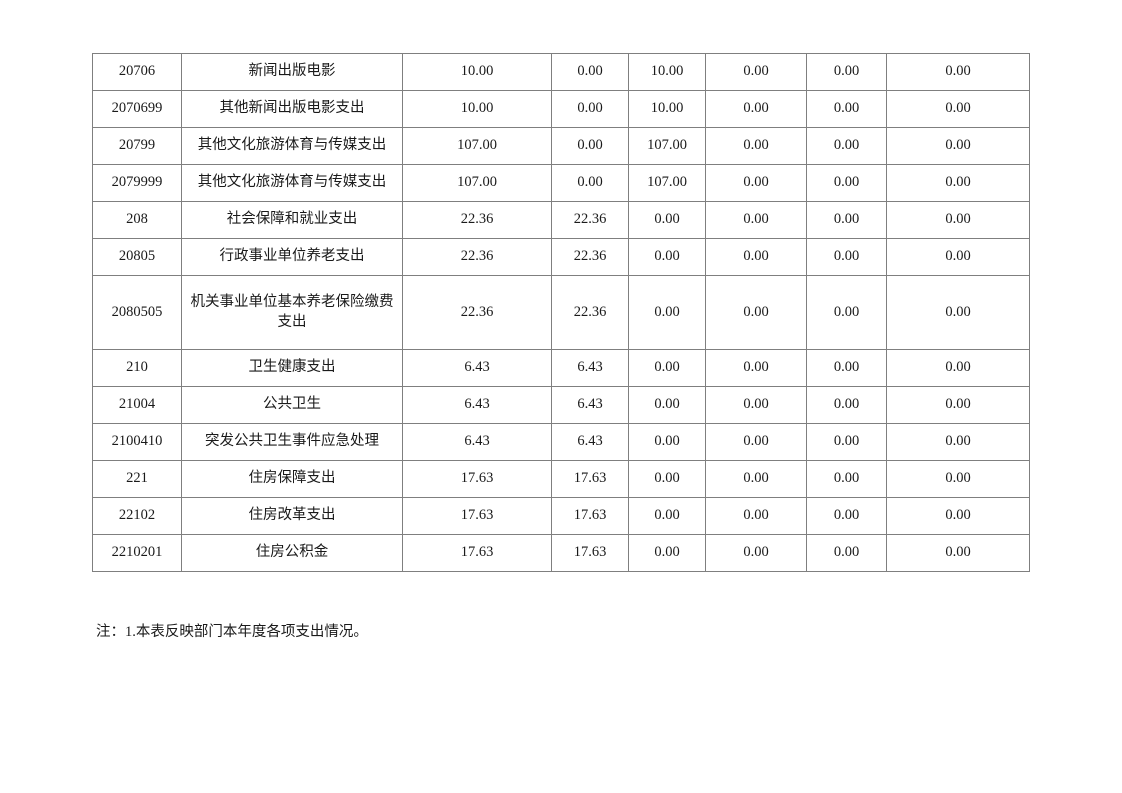  I want to click on cell-code: 21004, so click(137, 405).